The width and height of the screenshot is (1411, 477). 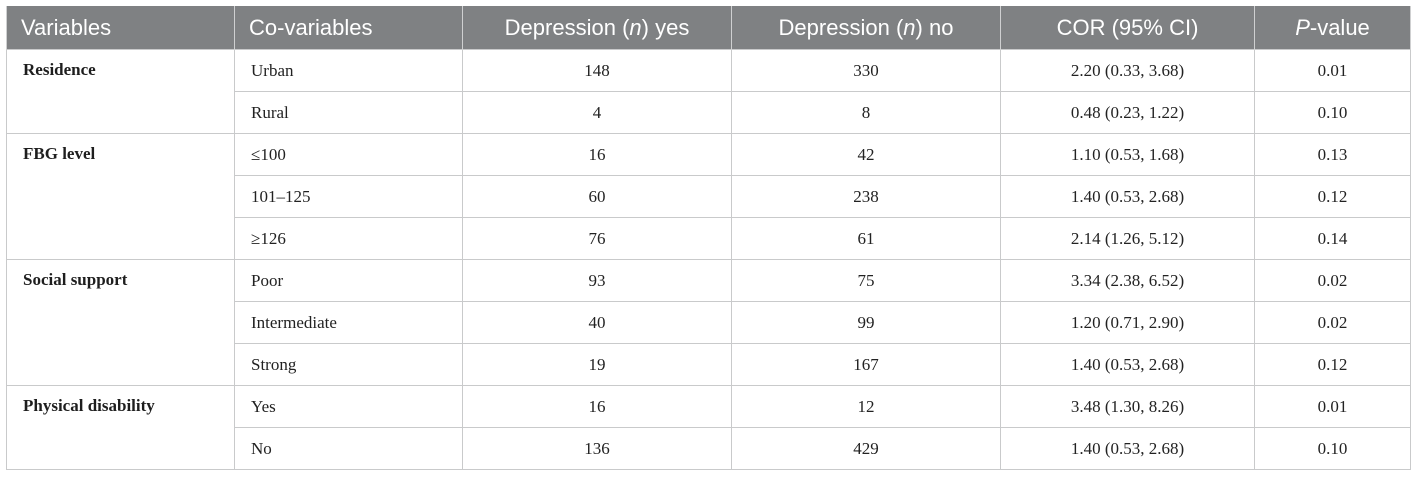 What do you see at coordinates (866, 406) in the screenshot?
I see `depression-no-cell: 12` at bounding box center [866, 406].